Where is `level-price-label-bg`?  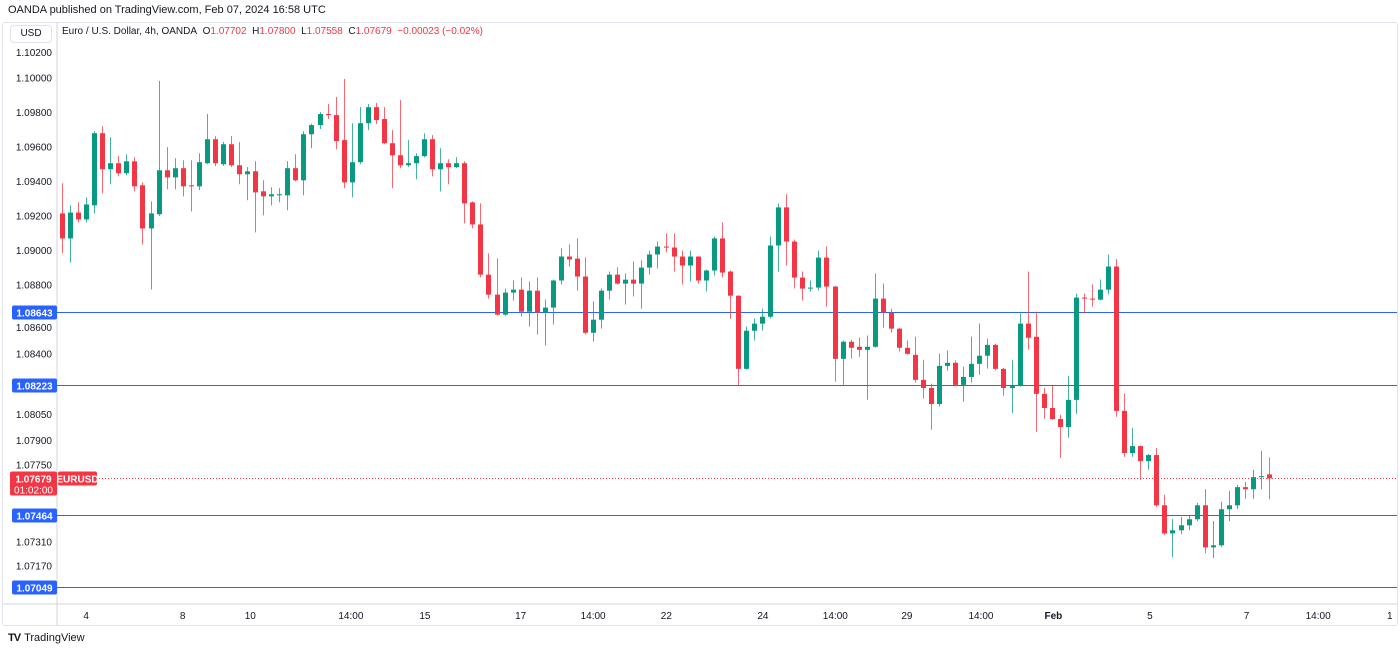
level-price-label-bg is located at coordinates (34, 587).